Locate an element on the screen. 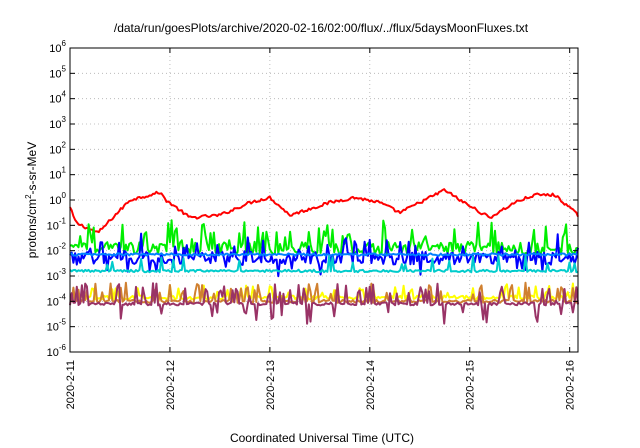  y-tick-exp: -6 is located at coordinates (63, 347).